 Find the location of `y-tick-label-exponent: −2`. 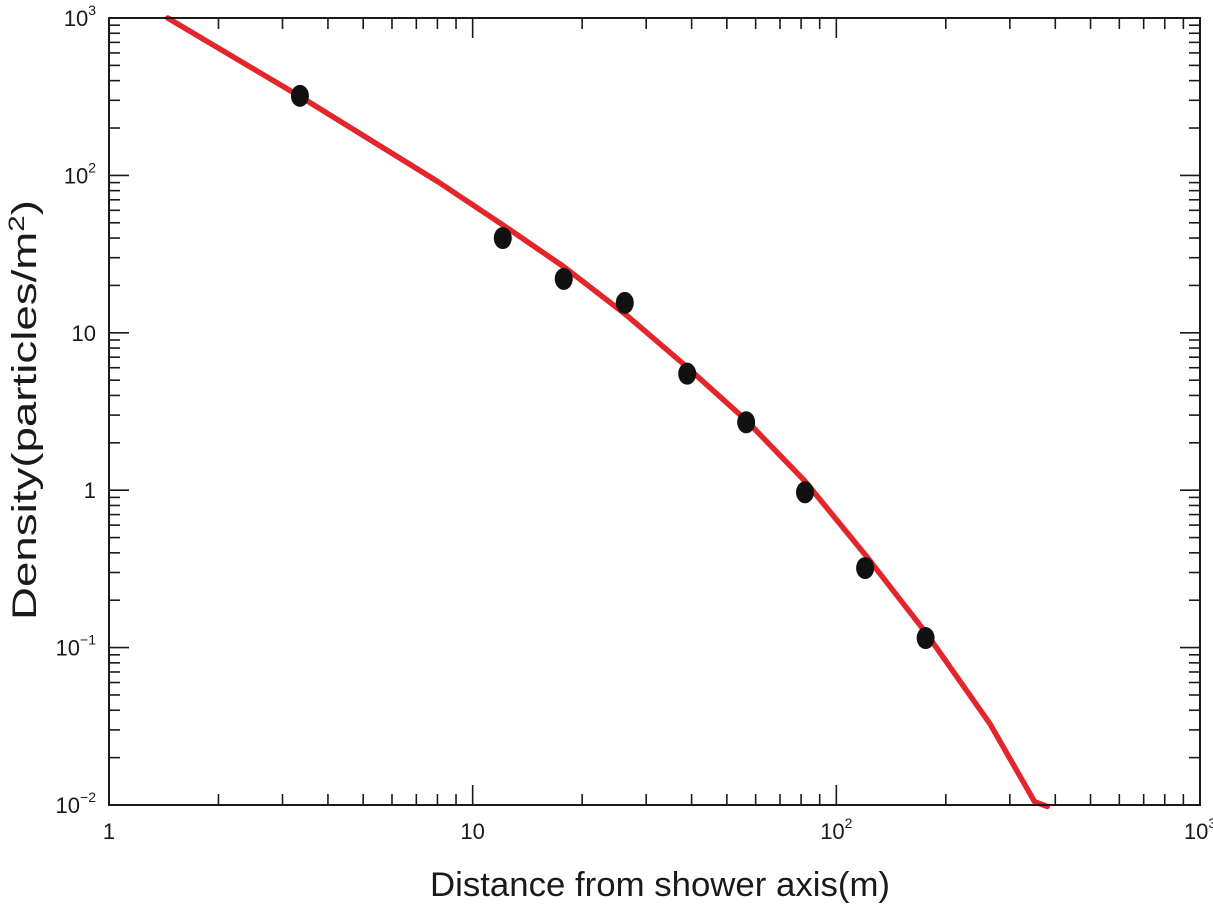

y-tick-label-exponent: −2 is located at coordinates (88, 797).